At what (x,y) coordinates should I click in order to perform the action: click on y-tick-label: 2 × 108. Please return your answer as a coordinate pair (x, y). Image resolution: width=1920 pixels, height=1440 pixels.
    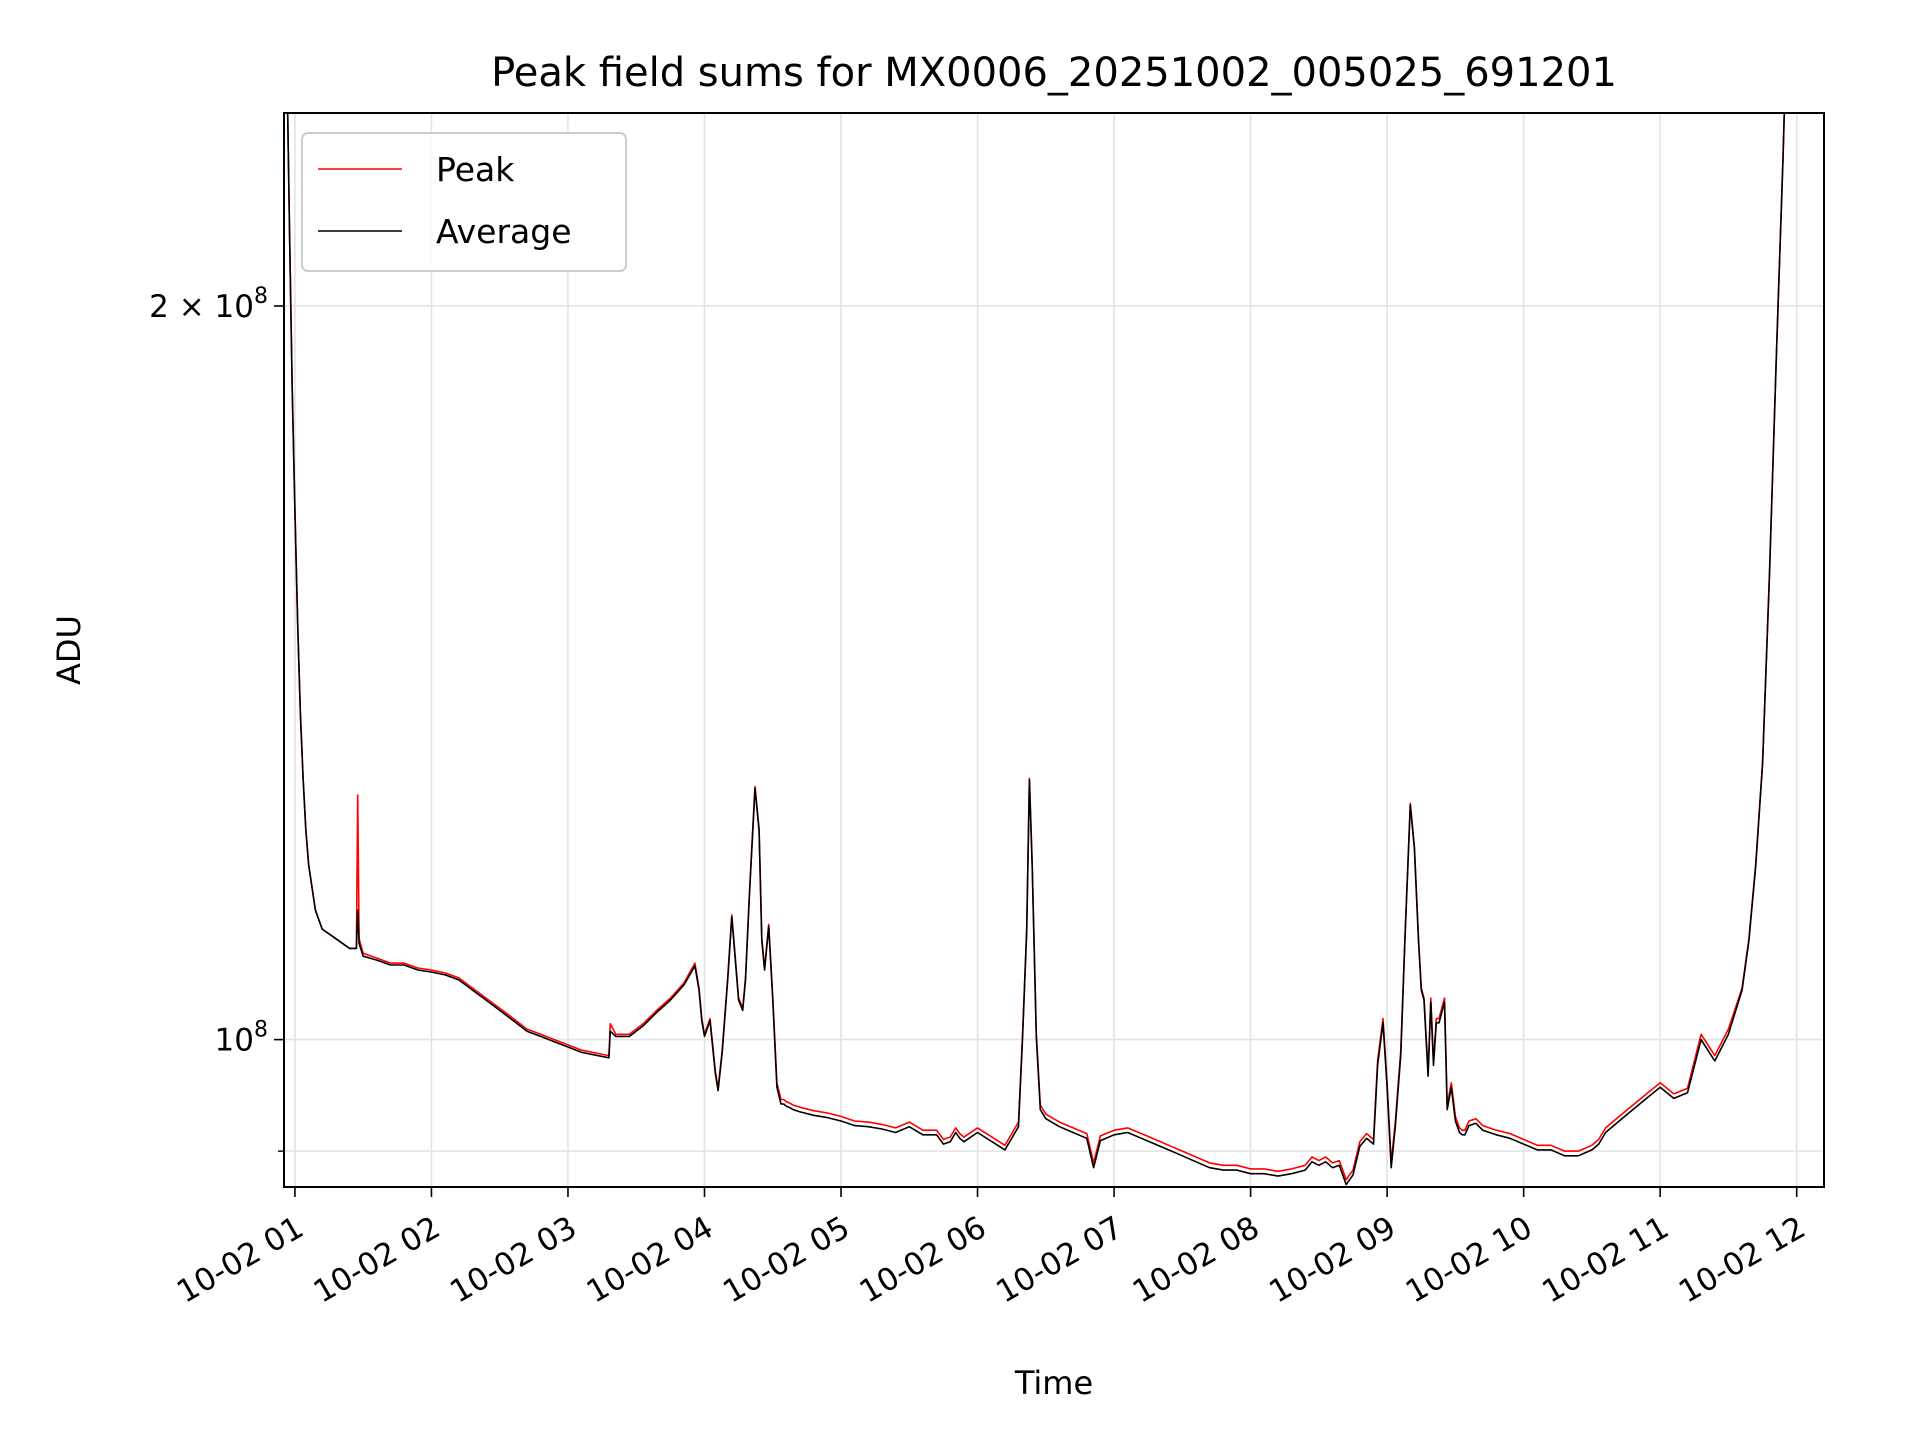
    Looking at the image, I should click on (208, 304).